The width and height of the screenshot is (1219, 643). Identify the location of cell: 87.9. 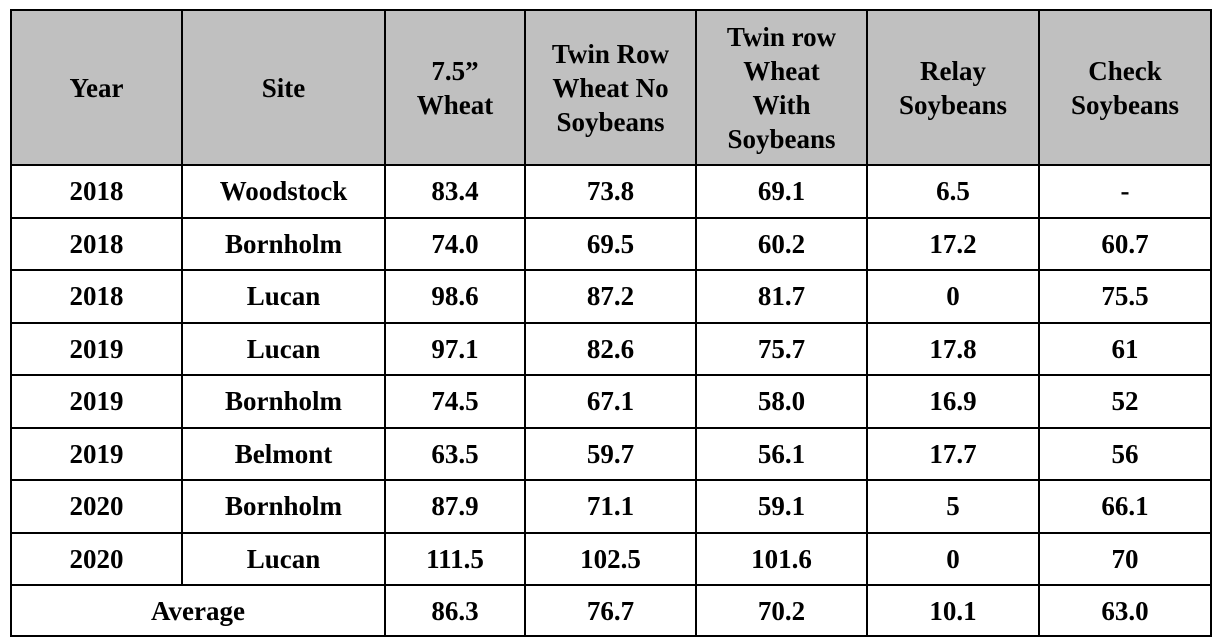
(455, 506).